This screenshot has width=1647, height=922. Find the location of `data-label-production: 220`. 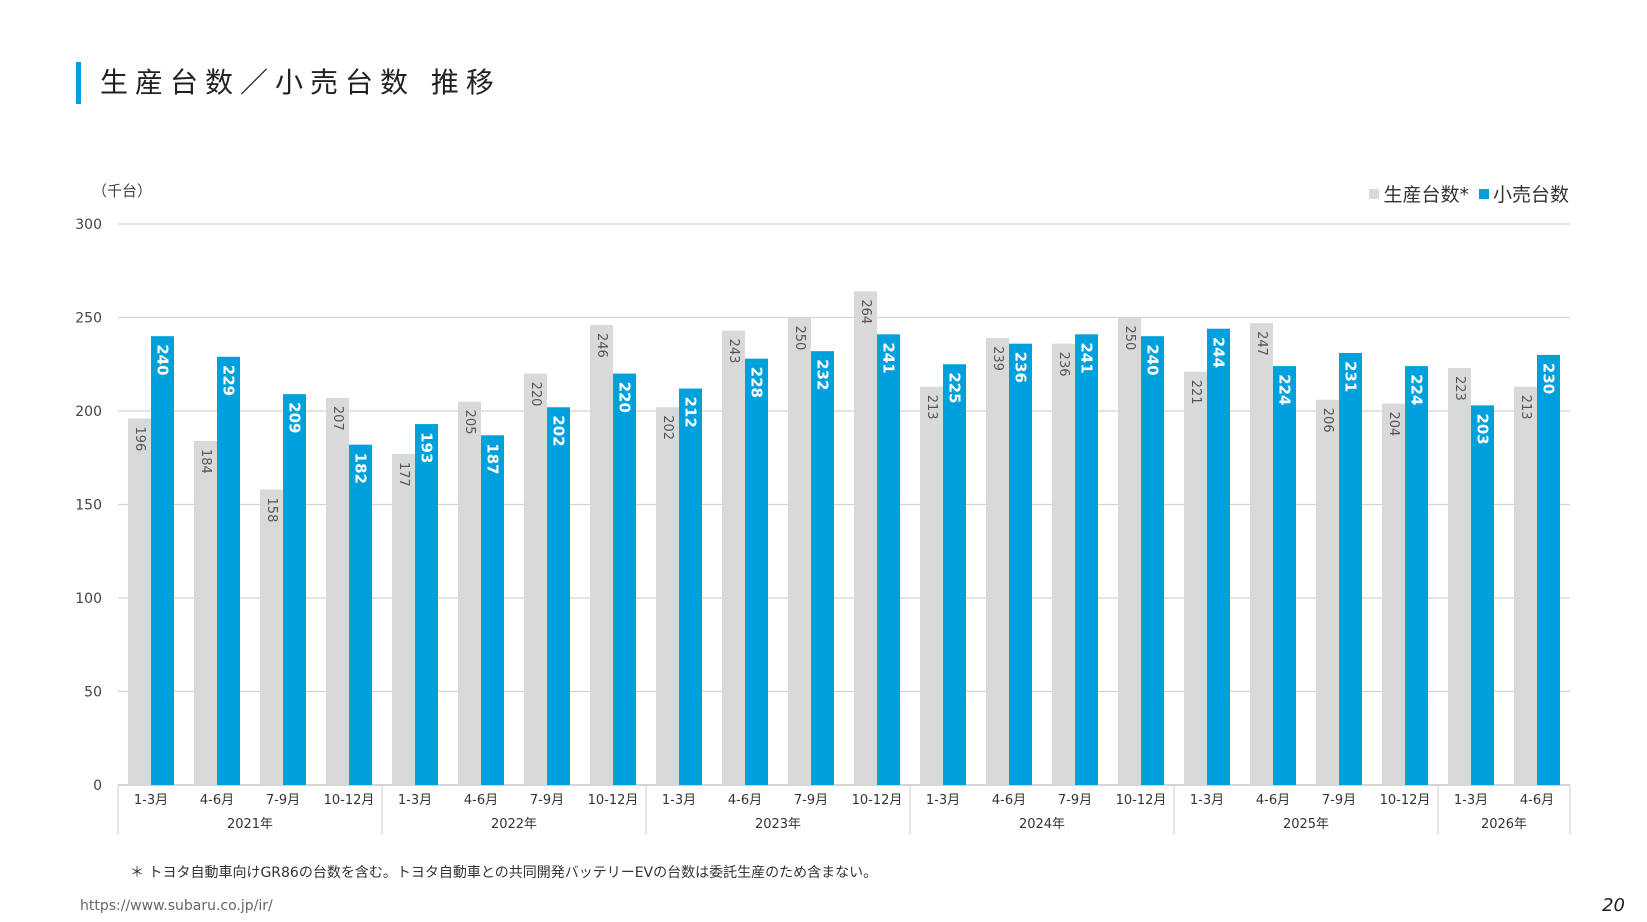

data-label-production: 220 is located at coordinates (535, 394).